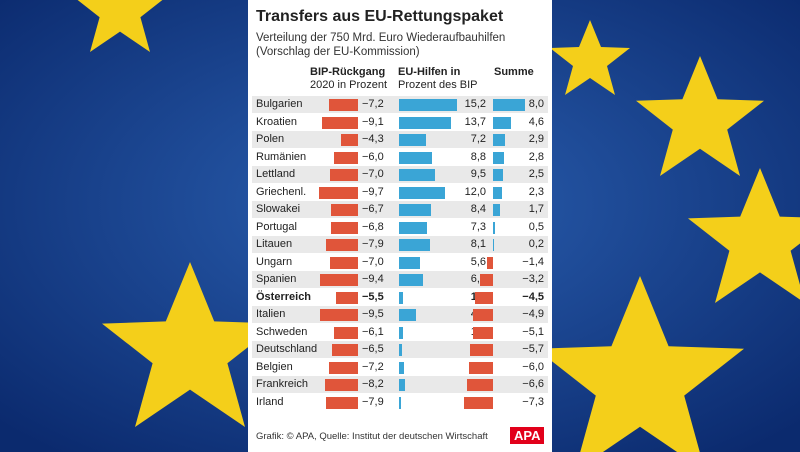 The image size is (800, 452). What do you see at coordinates (274, 366) in the screenshot?
I see `category-label: Belgien` at bounding box center [274, 366].